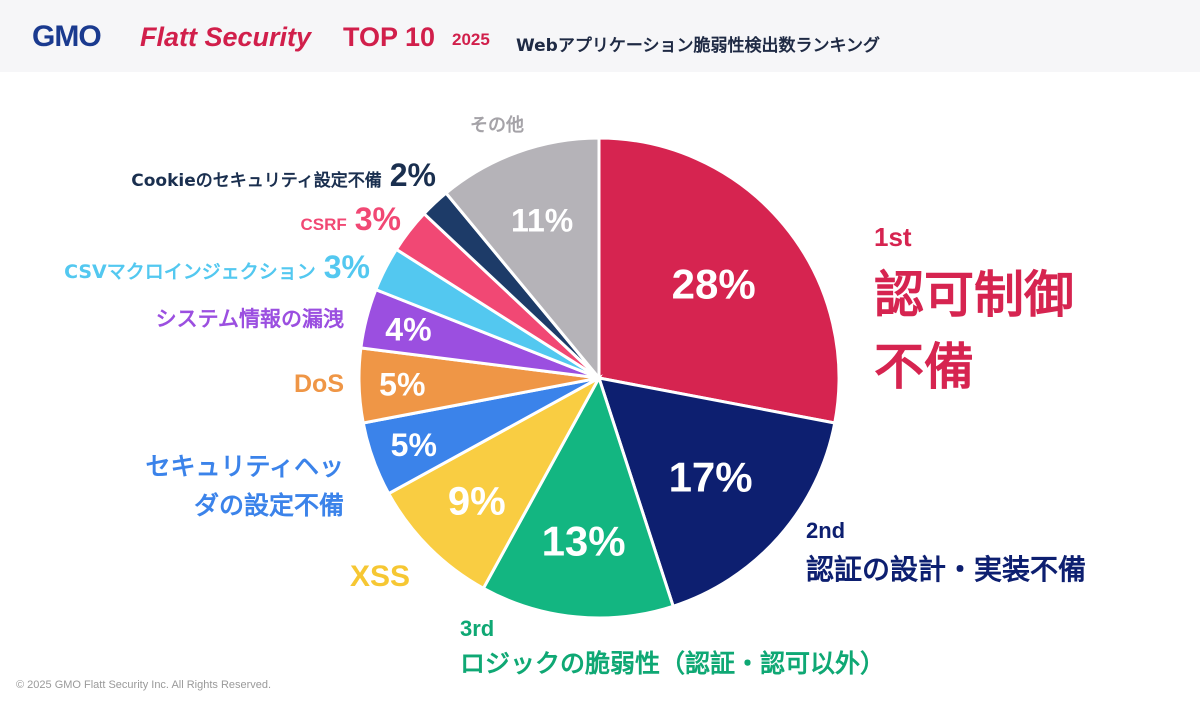 The height and width of the screenshot is (706, 1200). Describe the element at coordinates (319, 384) in the screenshot. I see `category-label-6: DoS` at that location.